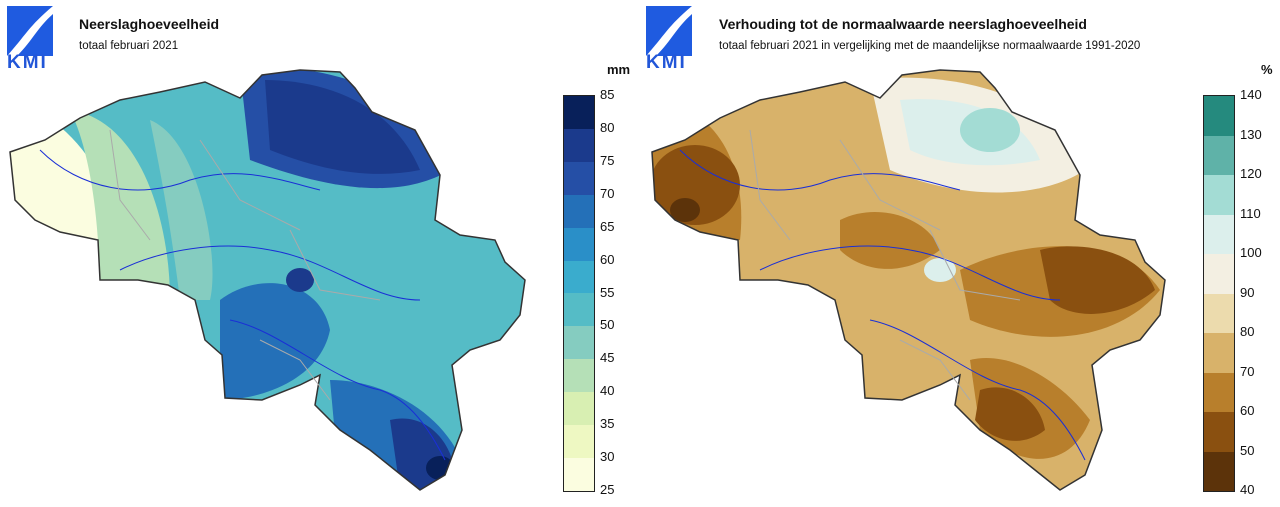 The image size is (1280, 507). I want to click on legend-tick-label: 140, so click(1251, 94).